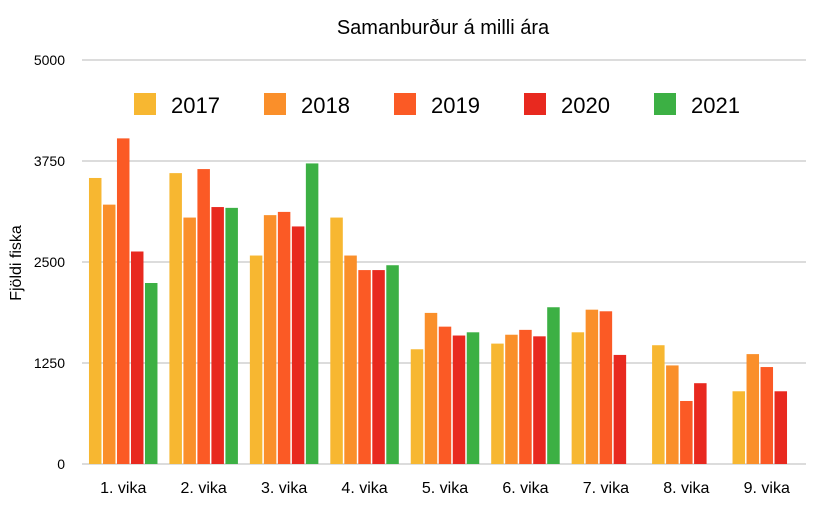 The width and height of the screenshot is (824, 505). What do you see at coordinates (49, 161) in the screenshot?
I see `y-tick-label: 3750` at bounding box center [49, 161].